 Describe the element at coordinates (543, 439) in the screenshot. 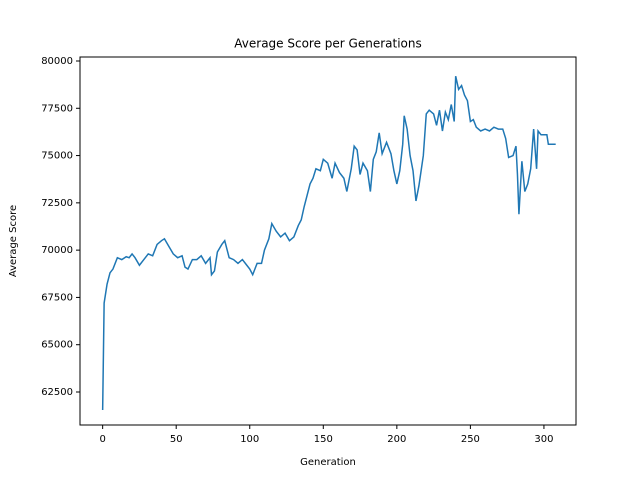

I see `x-tick-label: 300` at that location.